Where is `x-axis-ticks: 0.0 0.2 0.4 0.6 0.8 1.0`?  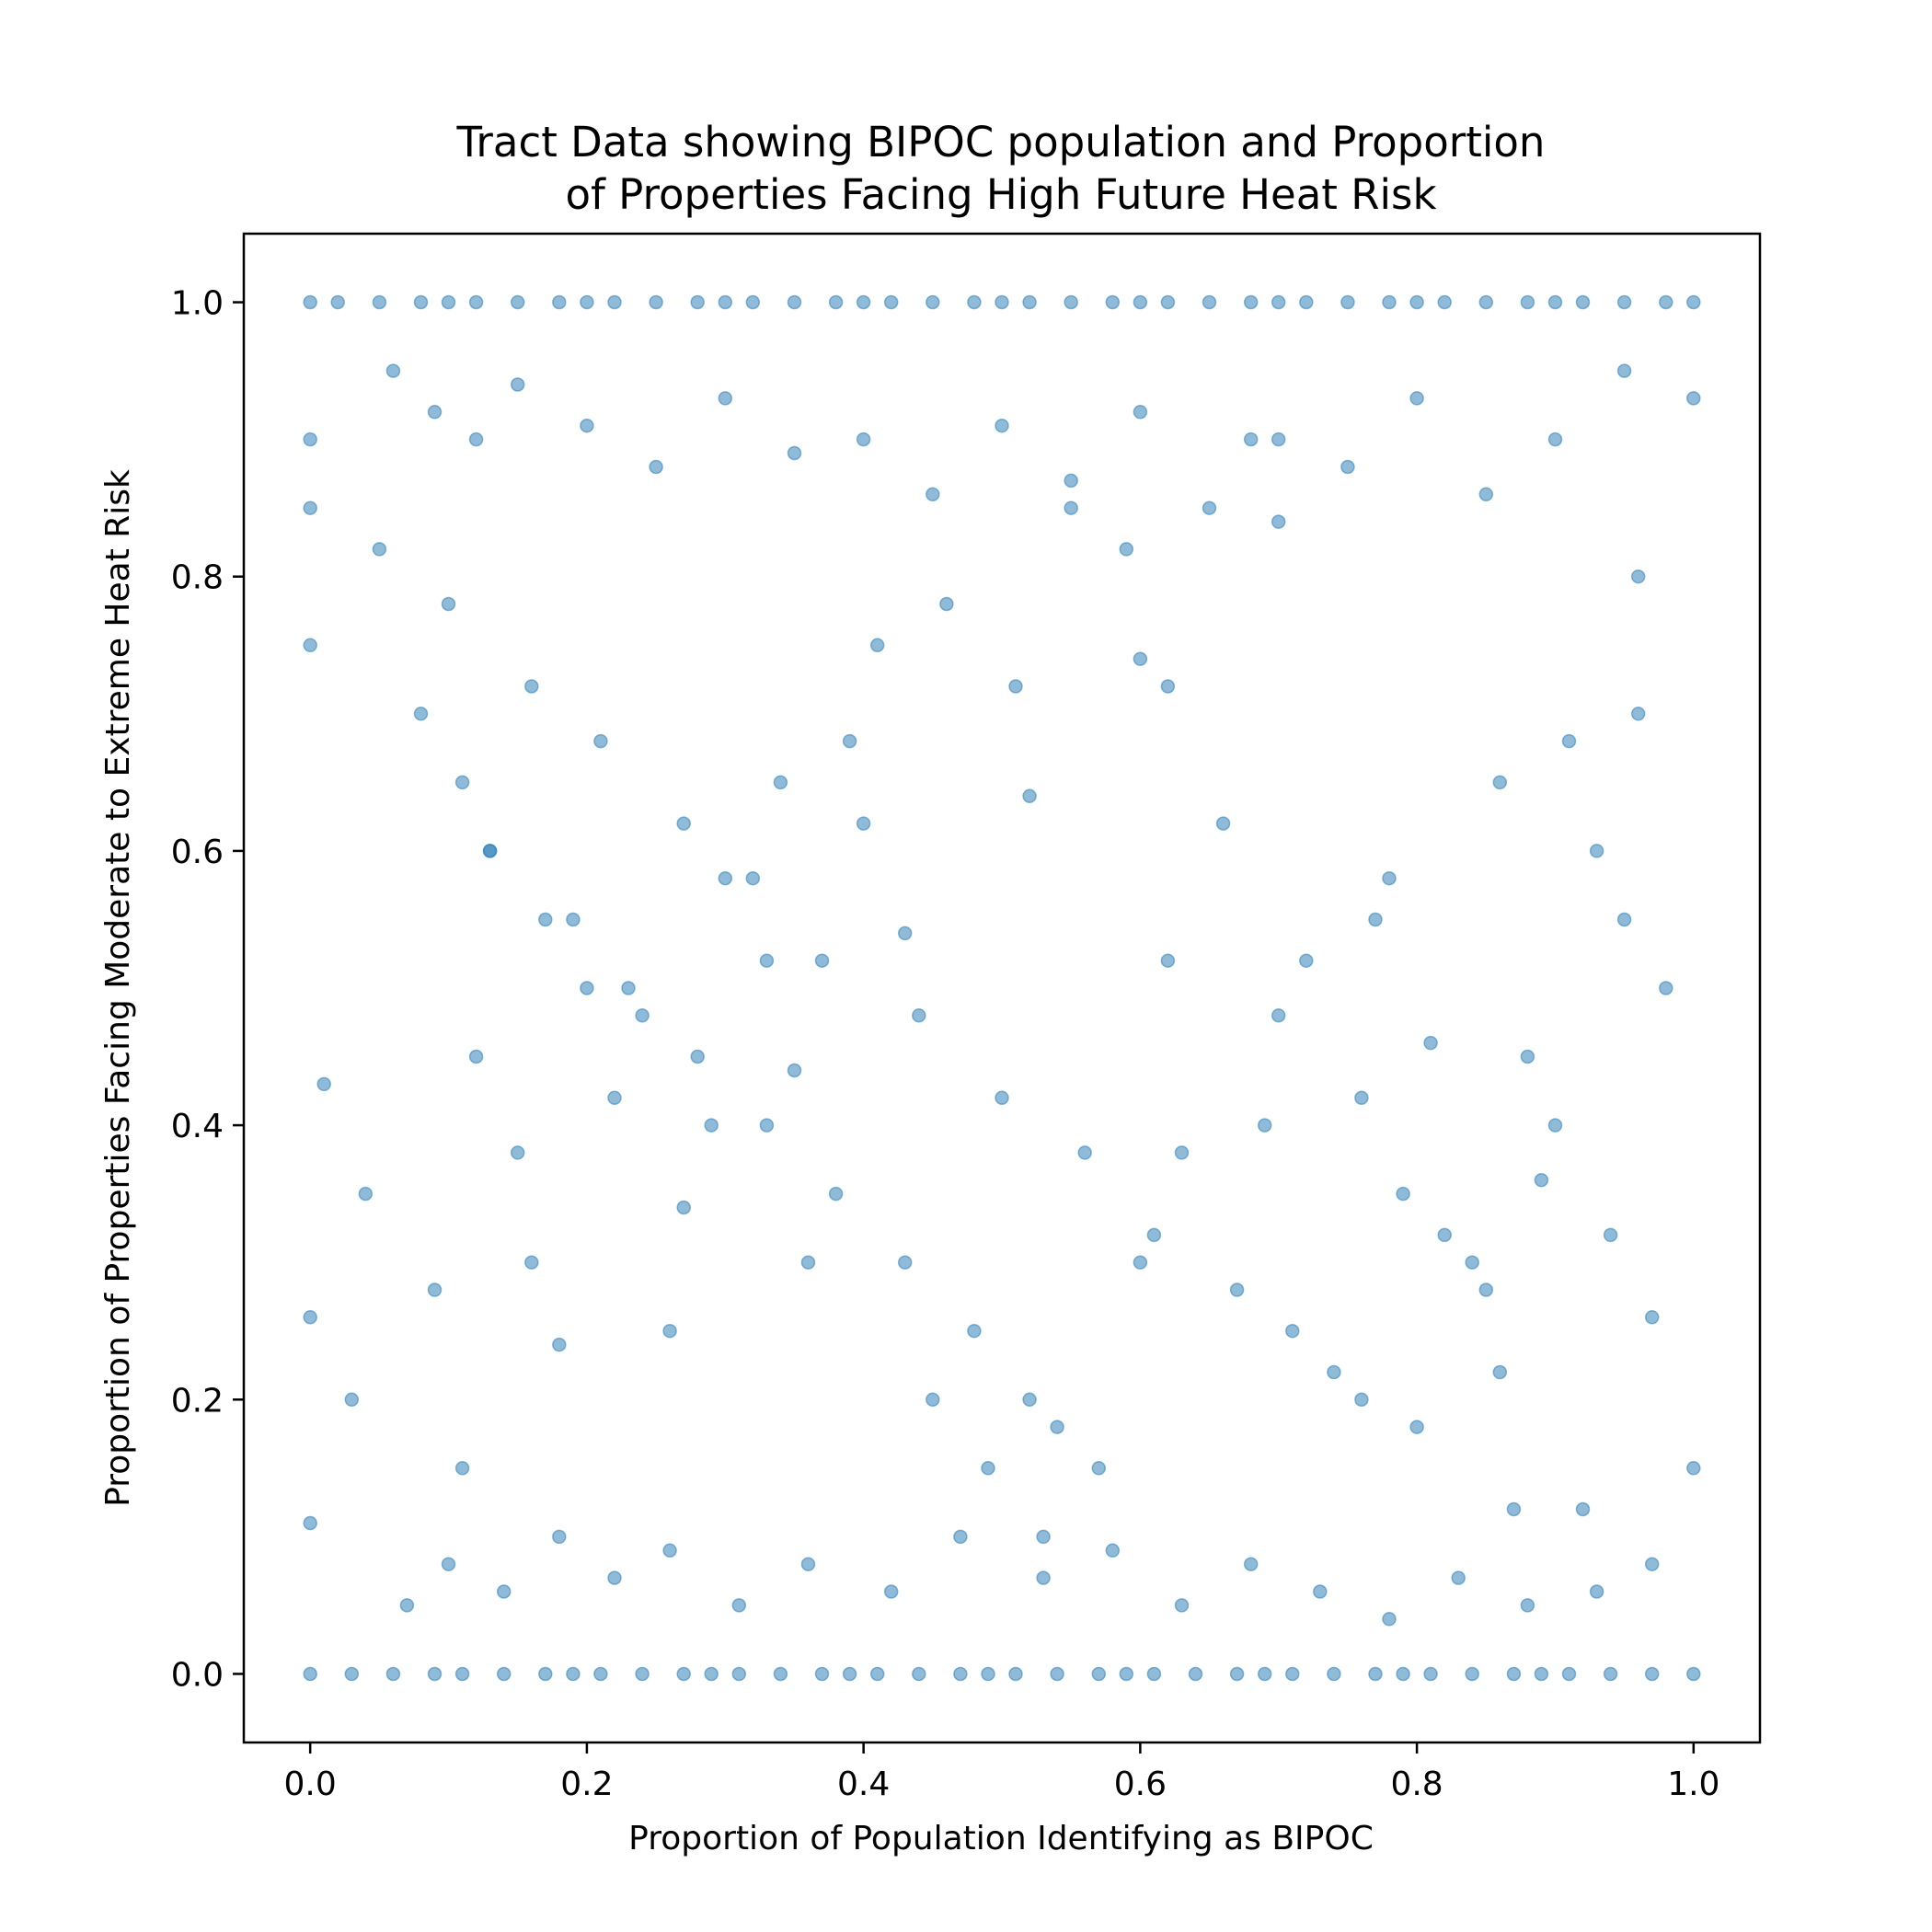 x-axis-ticks: 0.0 0.2 0.4 0.6 0.8 1.0 is located at coordinates (1001, 1772).